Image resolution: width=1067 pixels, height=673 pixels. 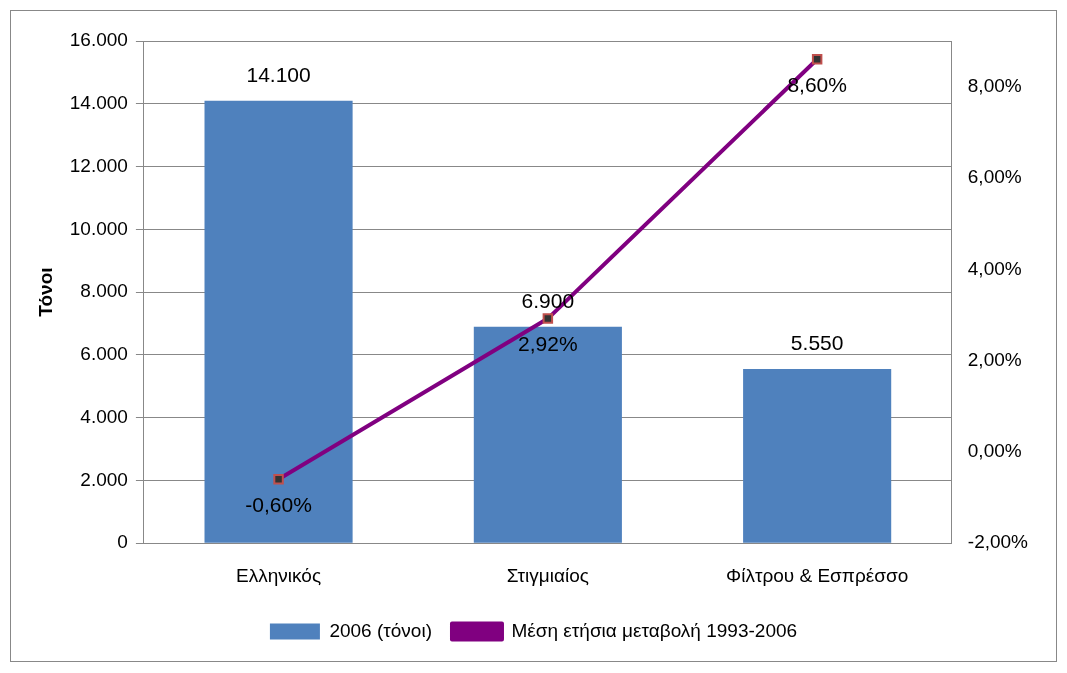 What do you see at coordinates (98, 165) in the screenshot?
I see `y-tick-label: 12.000` at bounding box center [98, 165].